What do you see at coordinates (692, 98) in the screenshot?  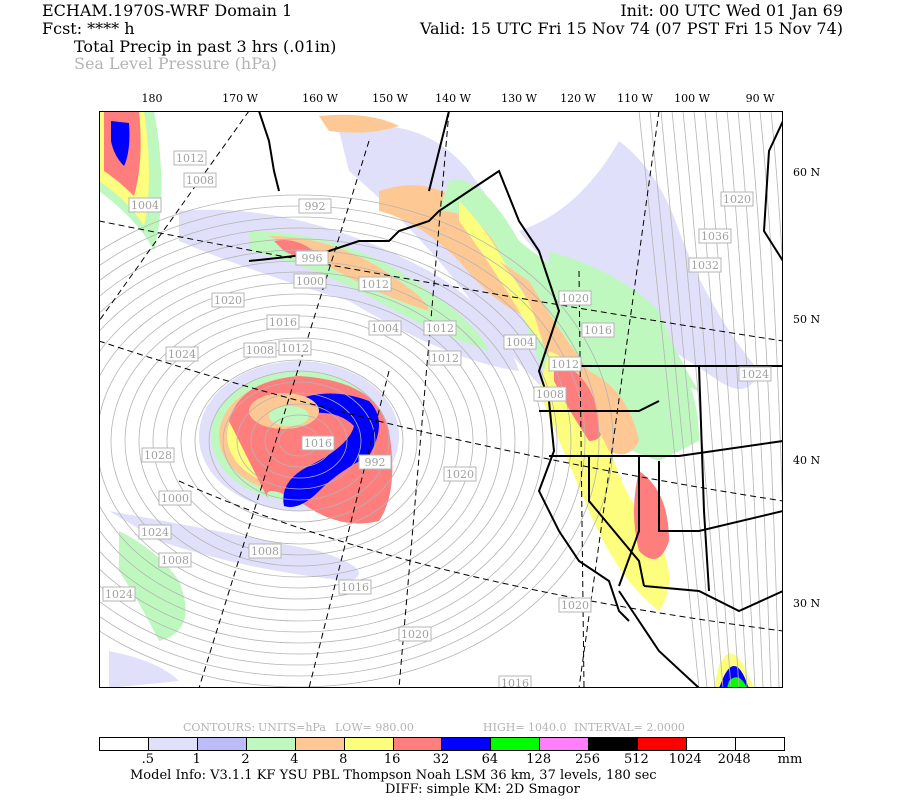 I see `lon-label: 100 W` at bounding box center [692, 98].